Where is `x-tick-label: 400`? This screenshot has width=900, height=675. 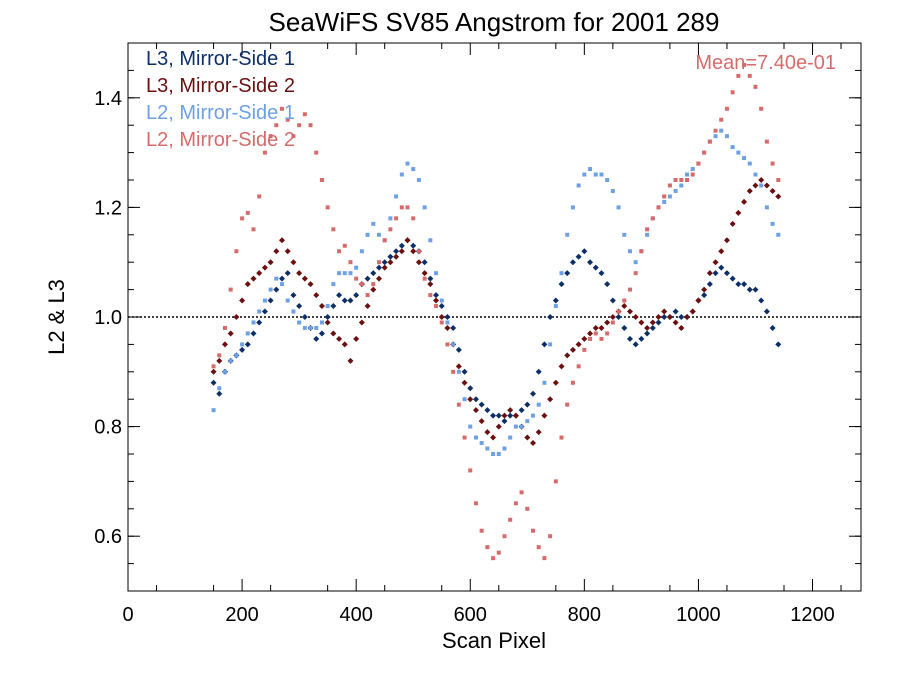
x-tick-label: 400 is located at coordinates (355, 615).